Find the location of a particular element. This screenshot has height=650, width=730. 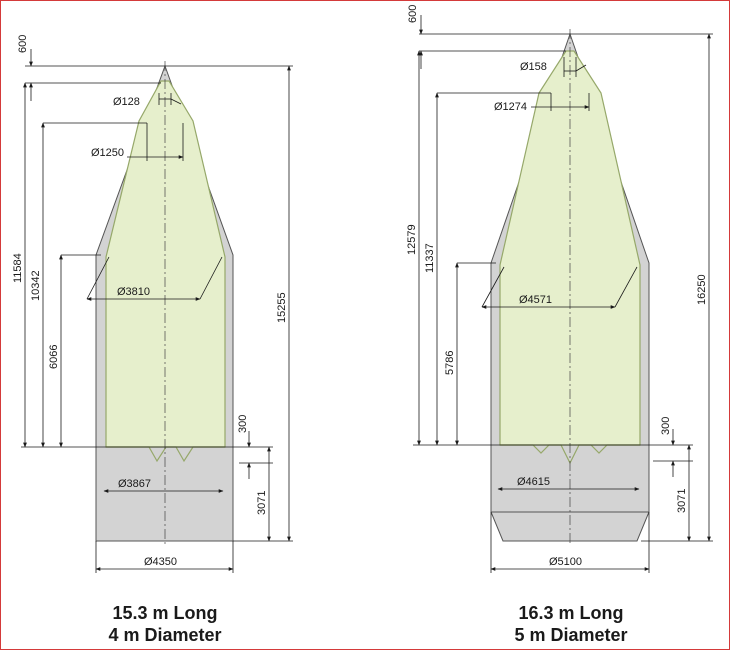

fairing-5m-dim-h600: 600 is located at coordinates (413, 14).